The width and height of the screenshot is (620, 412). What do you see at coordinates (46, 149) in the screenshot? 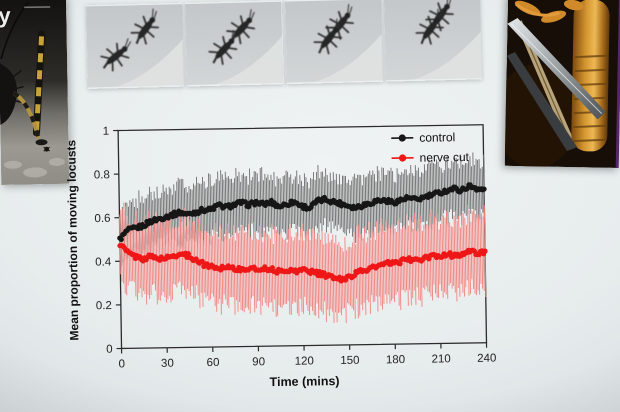
I see `small-ant` at bounding box center [46, 149].